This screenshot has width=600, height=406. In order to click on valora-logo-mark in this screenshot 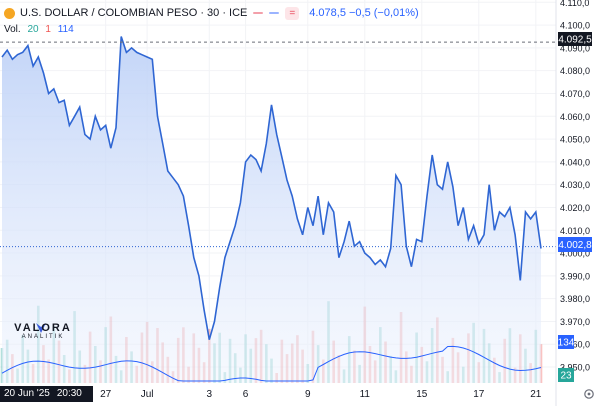, I will do `click(41, 328)`.